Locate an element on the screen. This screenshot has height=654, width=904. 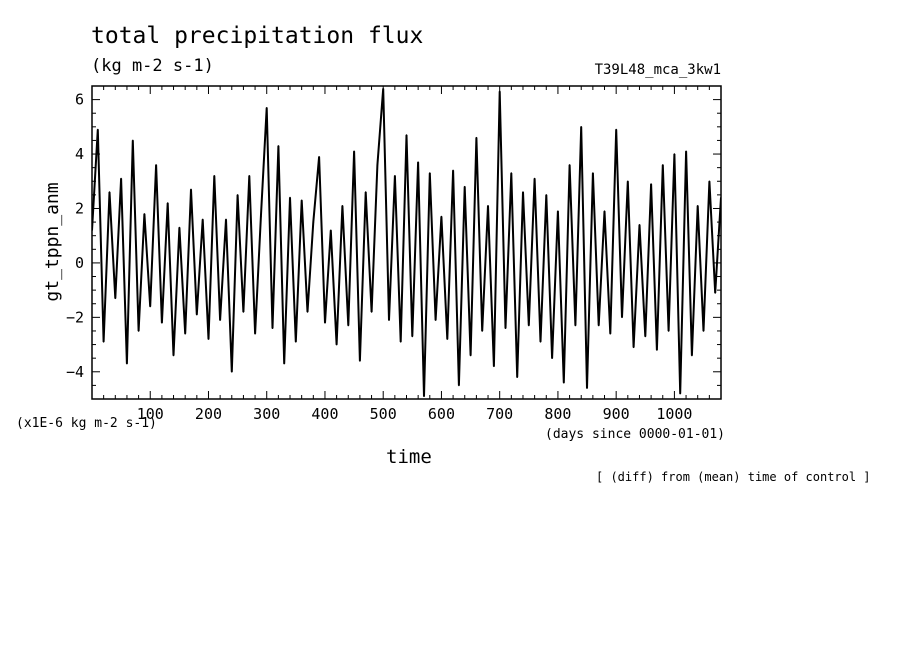
x-tick-label: 400 is located at coordinates (324, 414).